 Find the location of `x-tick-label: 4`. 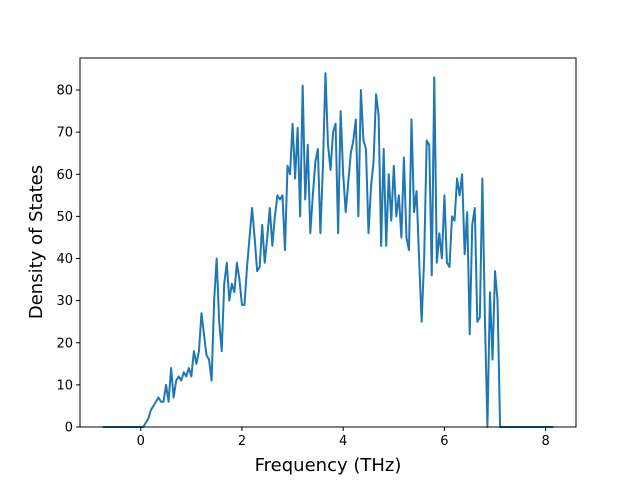

x-tick-label: 4 is located at coordinates (343, 441).